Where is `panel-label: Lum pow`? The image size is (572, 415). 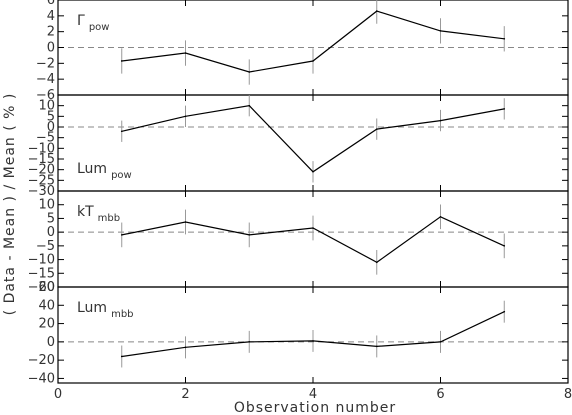
panel-label: Lum pow is located at coordinates (104, 171).